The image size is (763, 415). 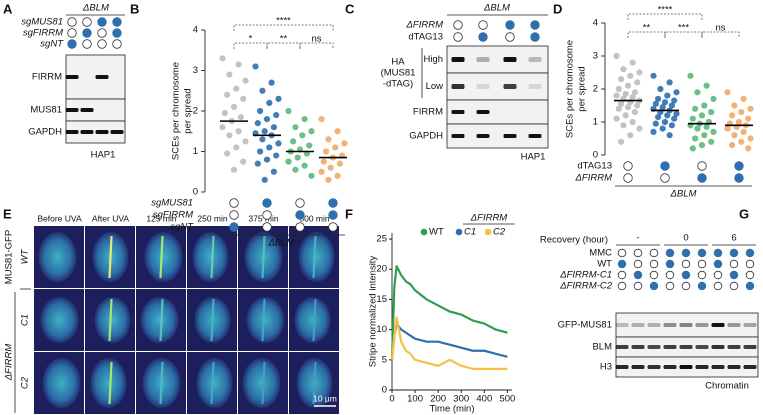 I want to click on y-tick-label: 10, so click(x=381, y=329).